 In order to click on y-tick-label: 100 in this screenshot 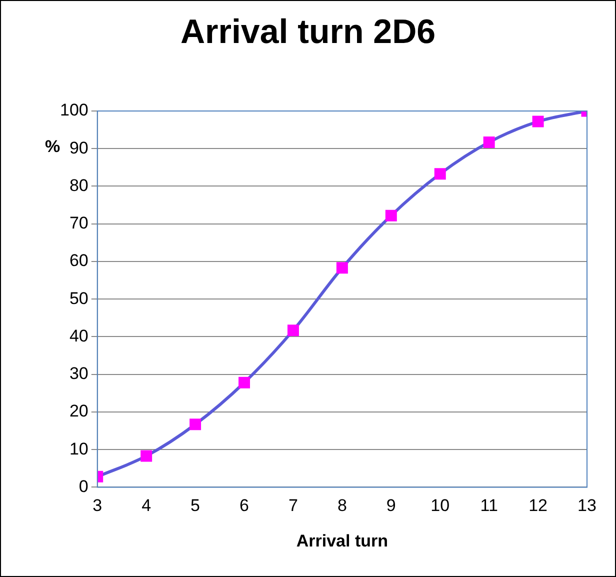, I will do `click(74, 110)`.